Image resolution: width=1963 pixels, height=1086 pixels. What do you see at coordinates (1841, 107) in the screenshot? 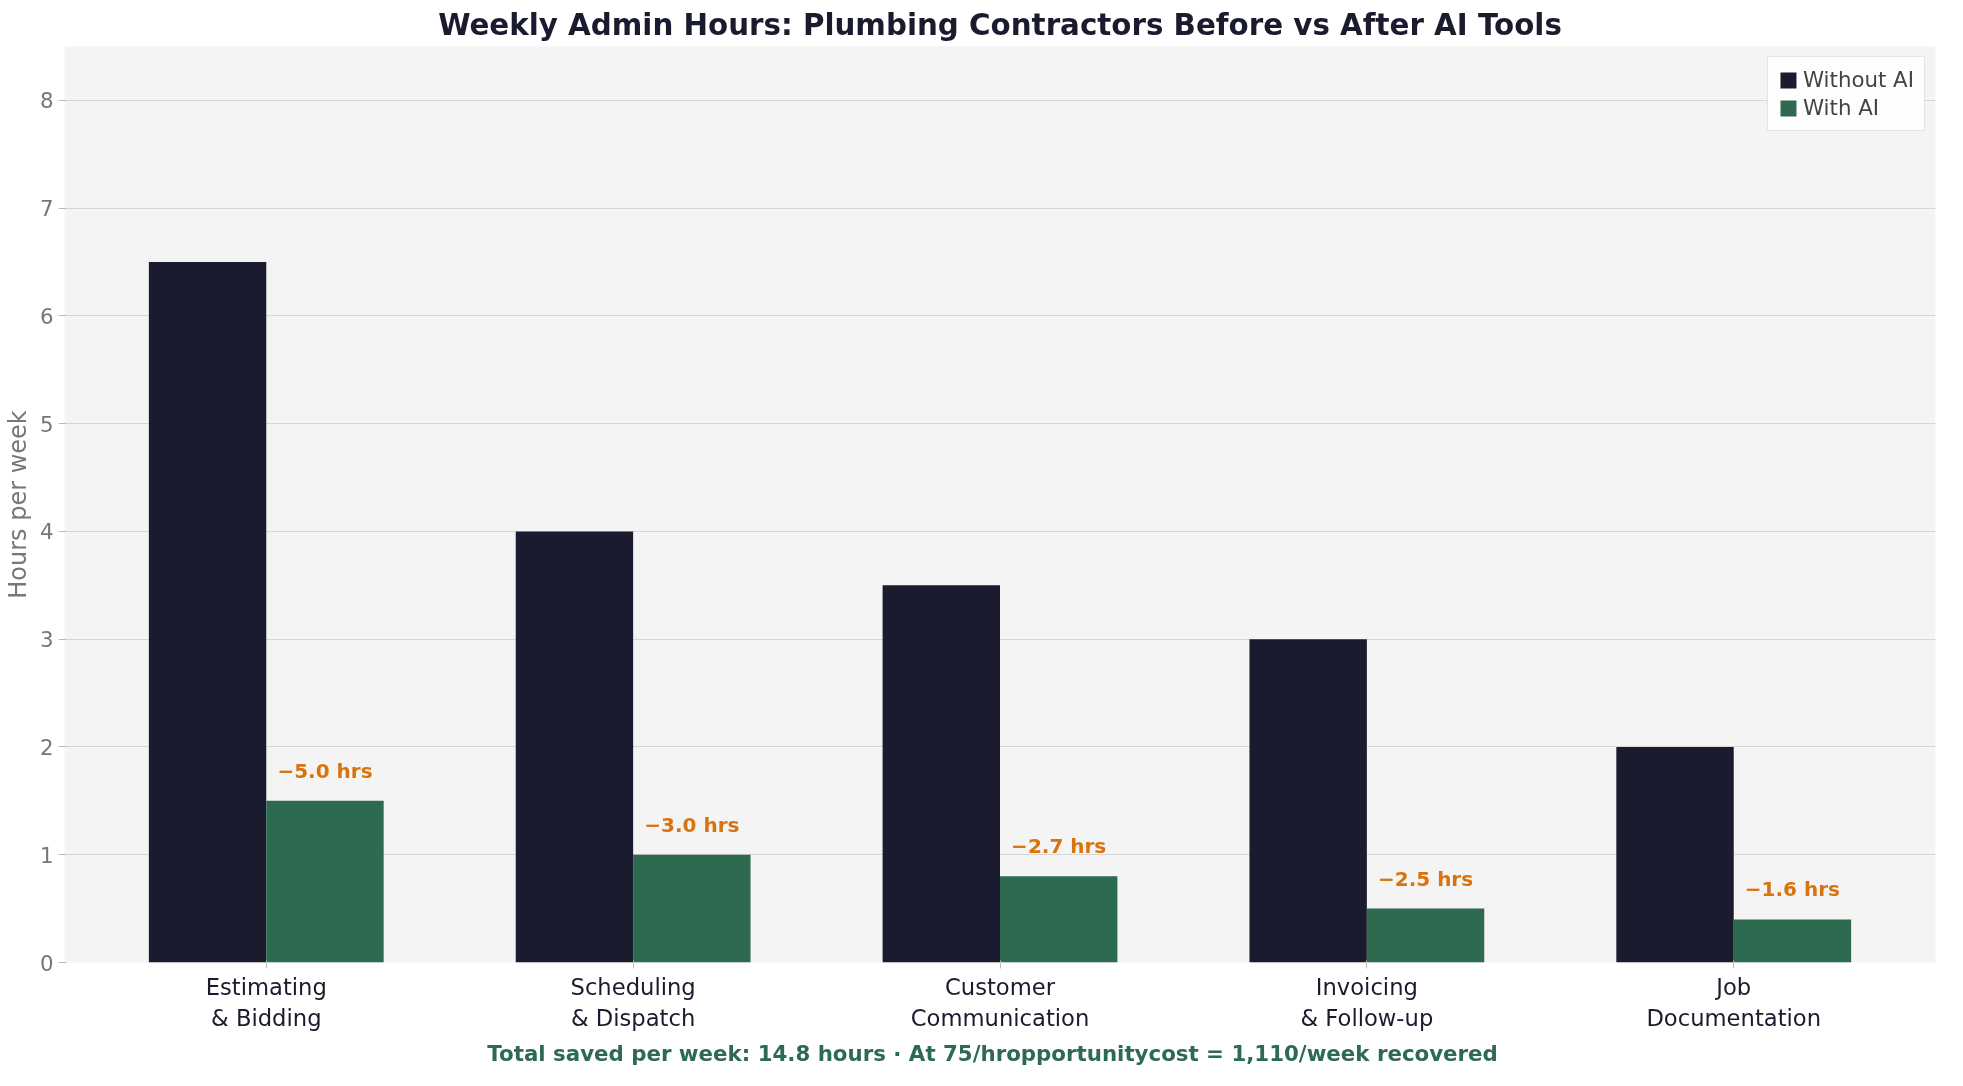
I see `legend-label: With AI` at bounding box center [1841, 107].